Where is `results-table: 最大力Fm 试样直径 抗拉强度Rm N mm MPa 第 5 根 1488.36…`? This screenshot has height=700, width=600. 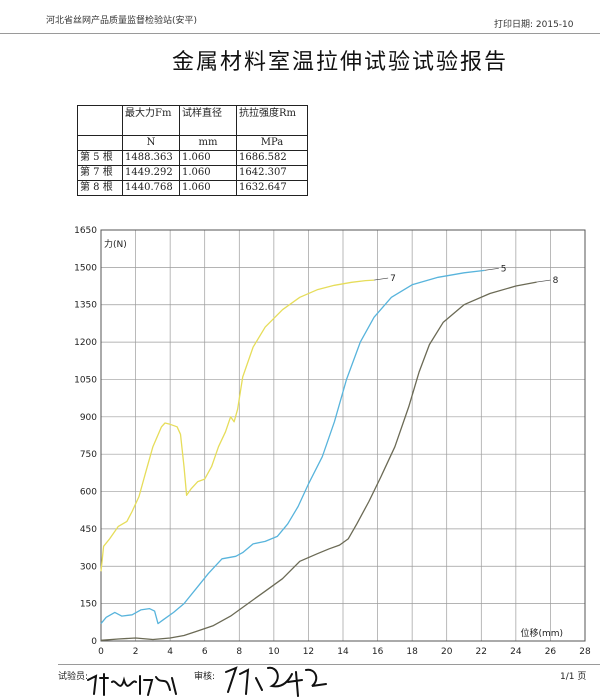
results-table: 最大力Fm 试样直径 抗拉强度Rm N mm MPa 第 5 根 1488.36… is located at coordinates (192, 150).